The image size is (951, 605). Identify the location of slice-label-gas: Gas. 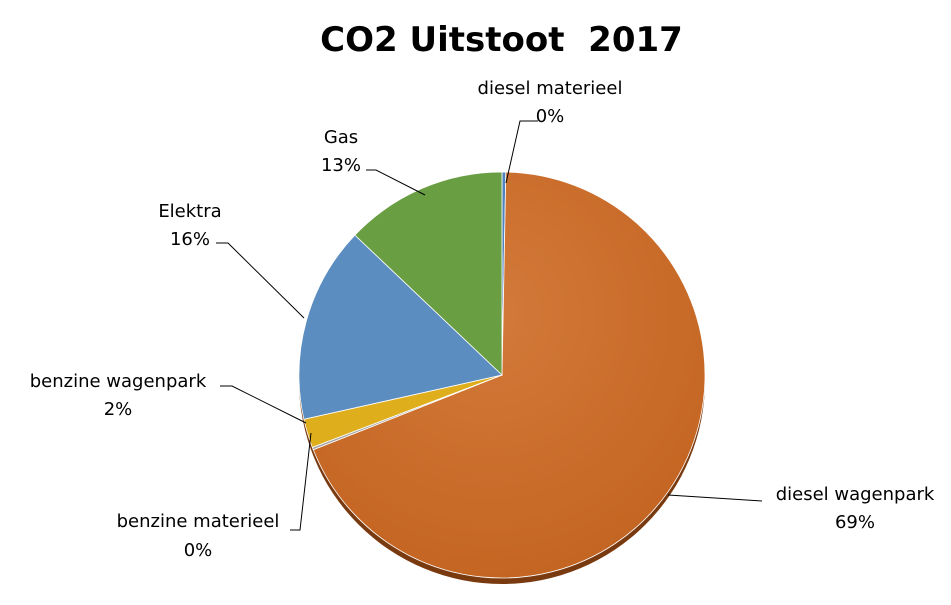
(341, 137).